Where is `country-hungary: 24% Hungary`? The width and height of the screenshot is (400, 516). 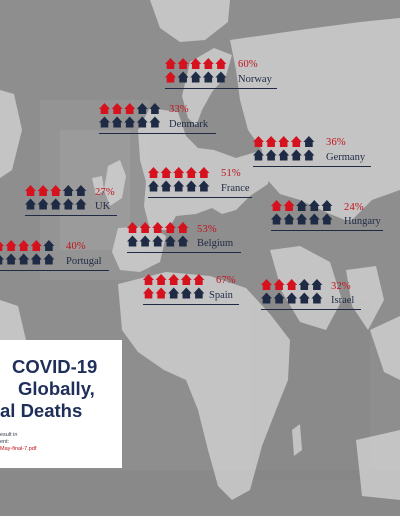
country-hungary: 24% Hungary is located at coordinates (327, 216).